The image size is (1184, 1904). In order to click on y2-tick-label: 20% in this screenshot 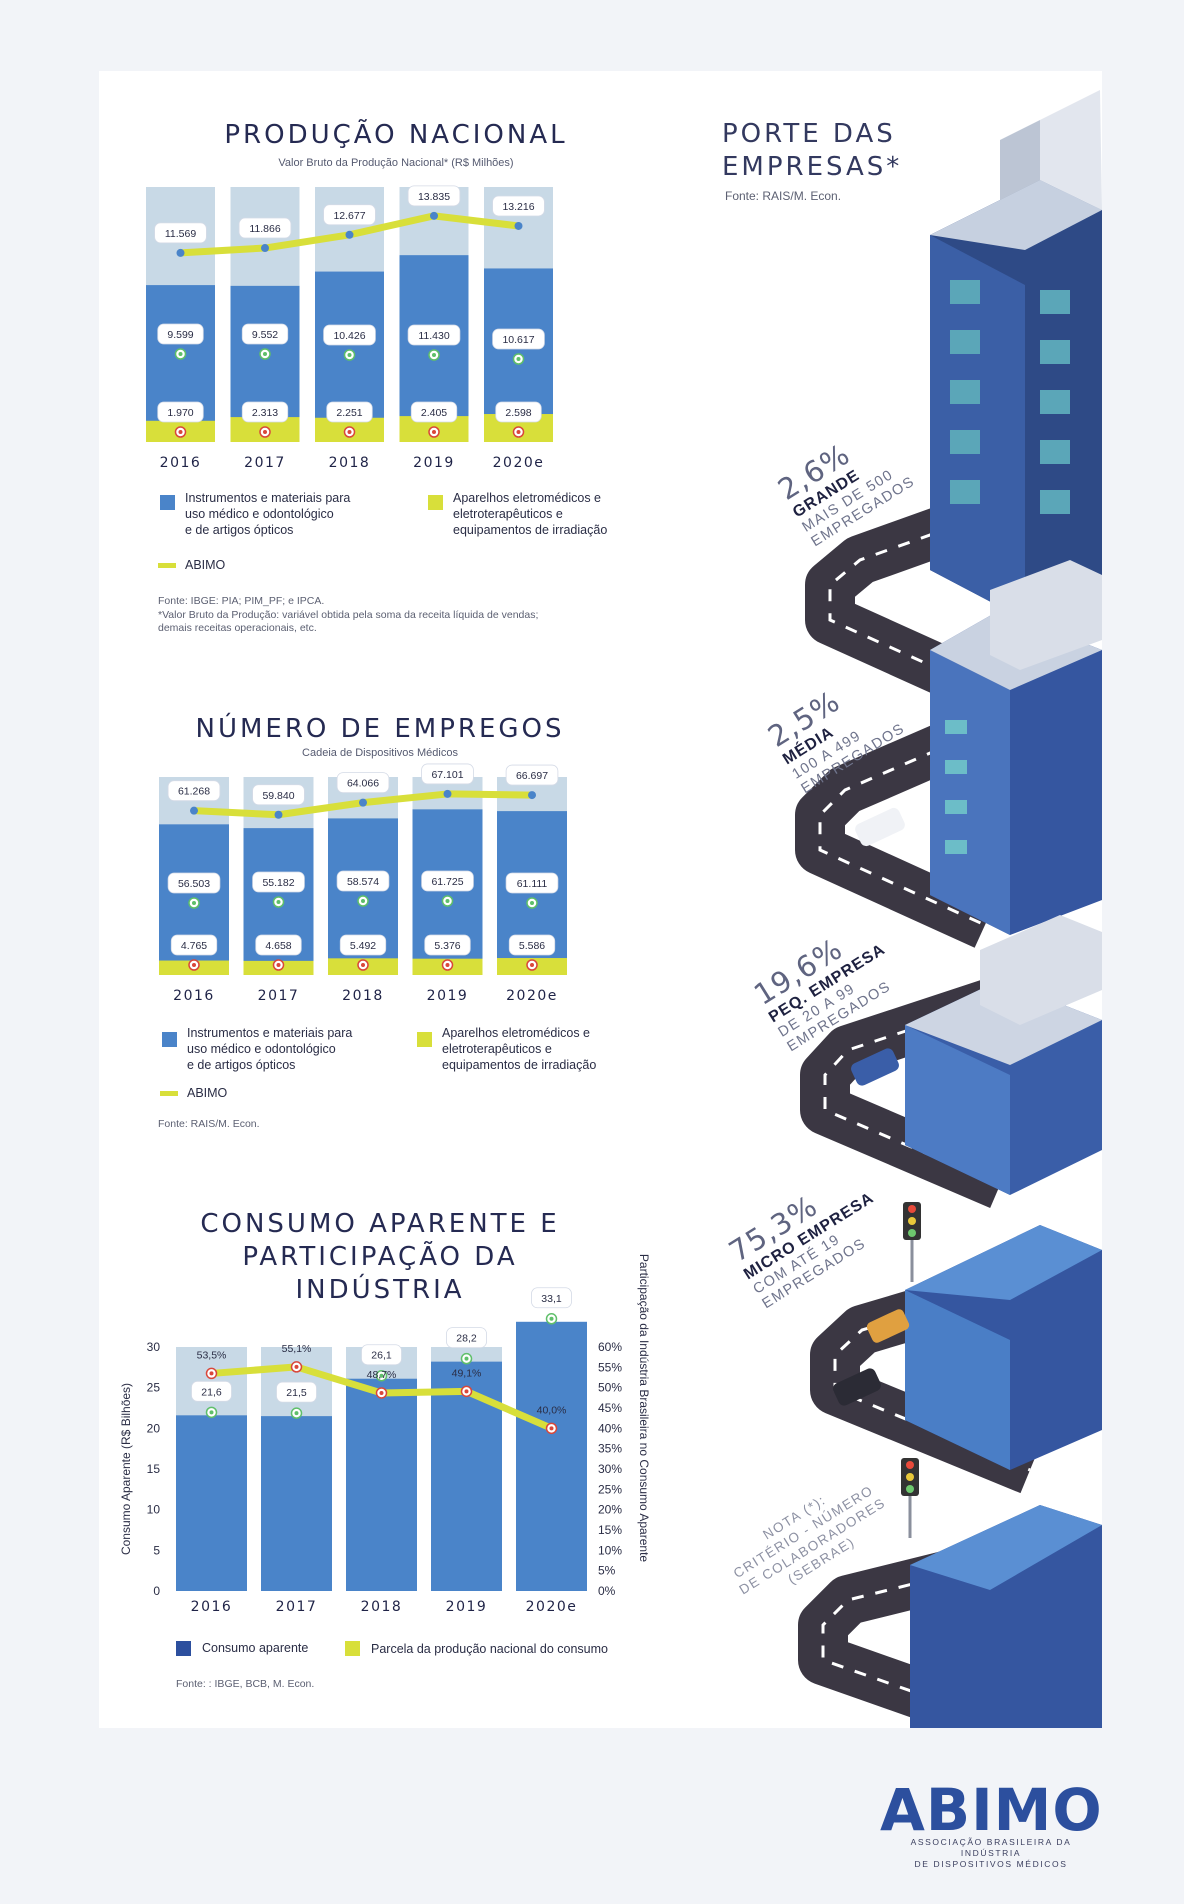, I will do `click(610, 1510)`.